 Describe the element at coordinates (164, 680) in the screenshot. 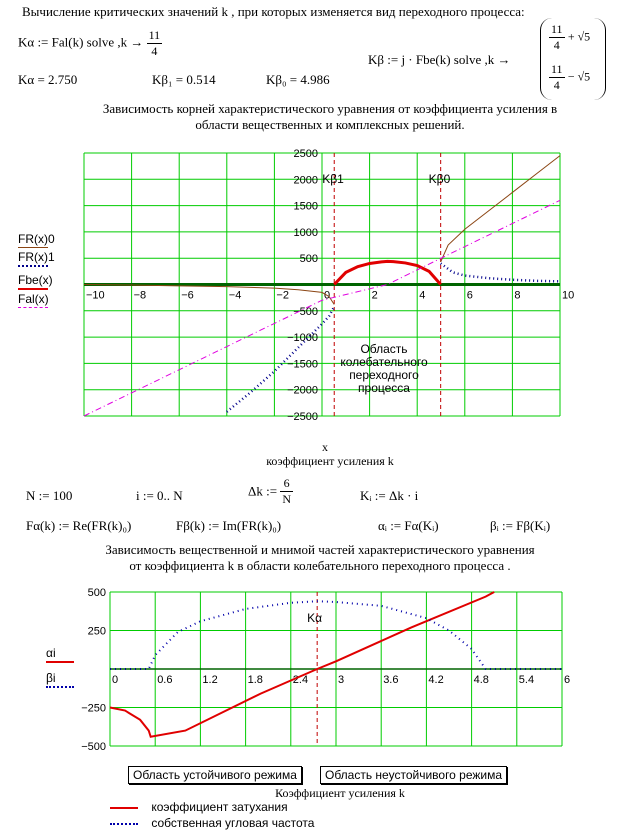

I see `x-tick-label: 0.6` at that location.